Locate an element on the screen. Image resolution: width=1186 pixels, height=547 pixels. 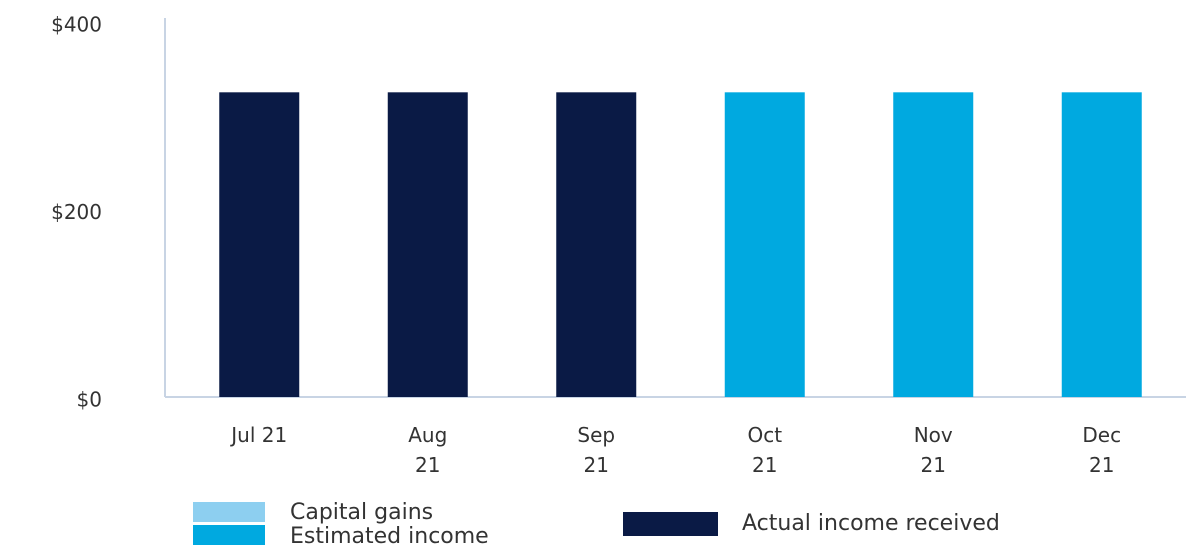
x-tick-label: Aug 21 is located at coordinates (428, 450).